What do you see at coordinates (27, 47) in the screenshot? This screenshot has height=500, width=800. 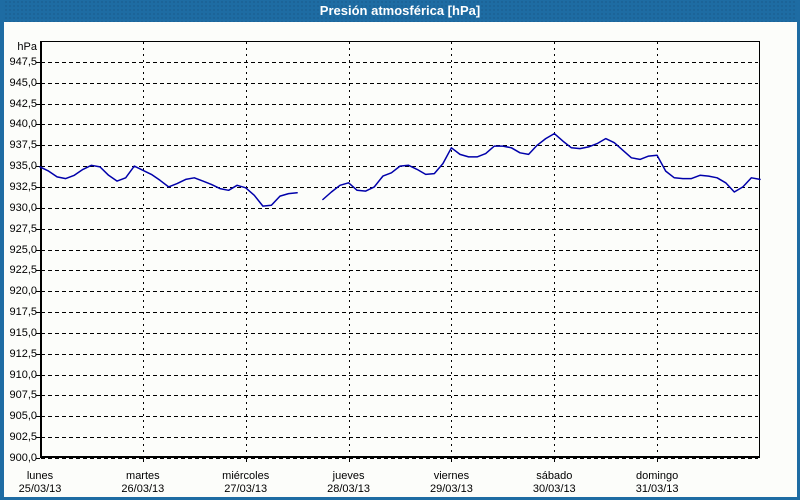 I see `y-axis-unit-label: hPa` at bounding box center [27, 47].